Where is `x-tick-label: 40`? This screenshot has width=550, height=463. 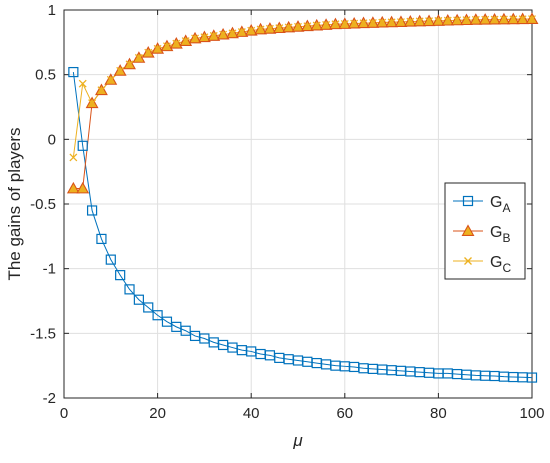
x-tick-label: 40 is located at coordinates (251, 413).